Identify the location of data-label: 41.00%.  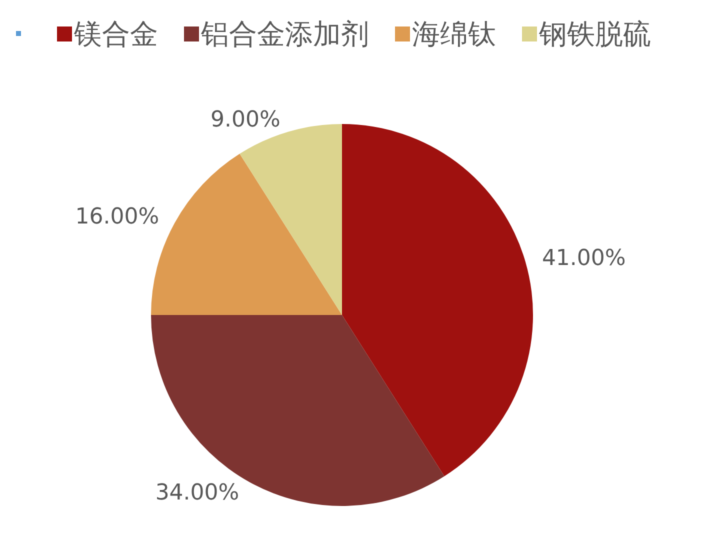
(584, 258).